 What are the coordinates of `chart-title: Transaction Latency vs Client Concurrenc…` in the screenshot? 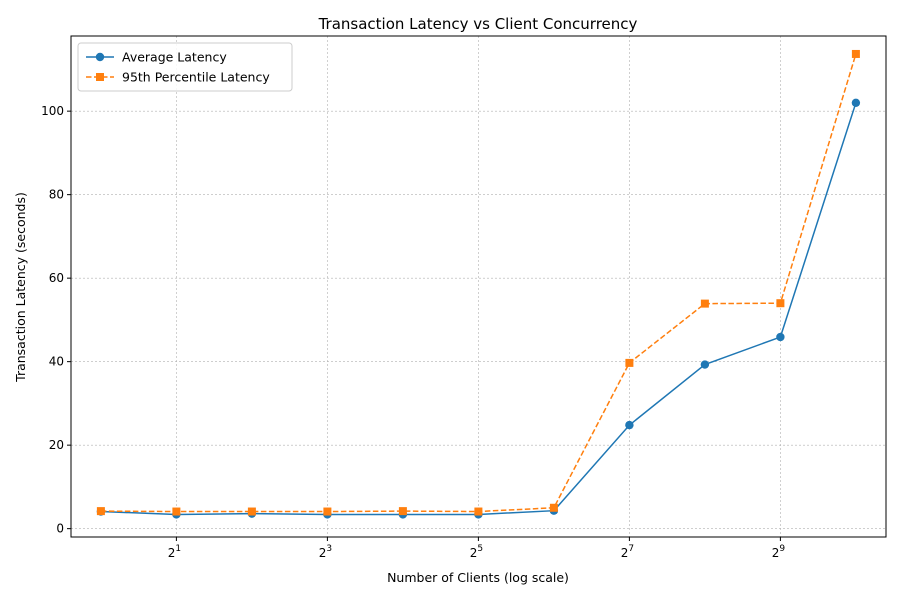 It's located at (478, 24).